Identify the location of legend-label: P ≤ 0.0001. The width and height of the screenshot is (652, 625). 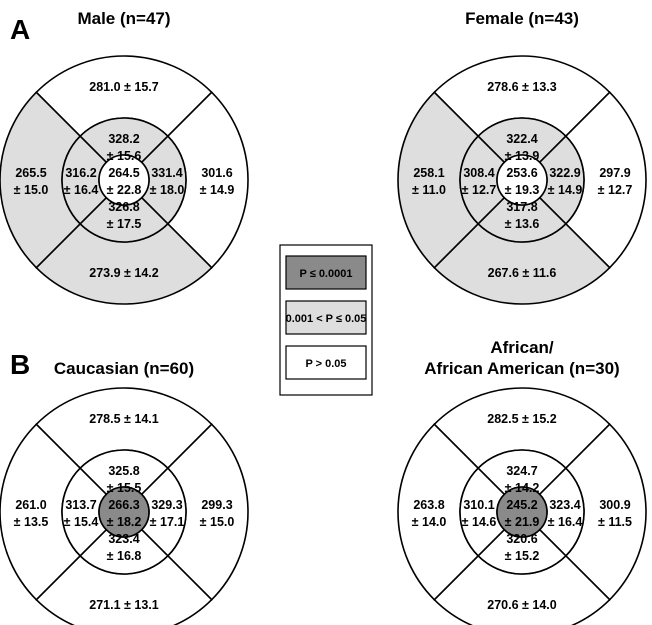
(326, 274).